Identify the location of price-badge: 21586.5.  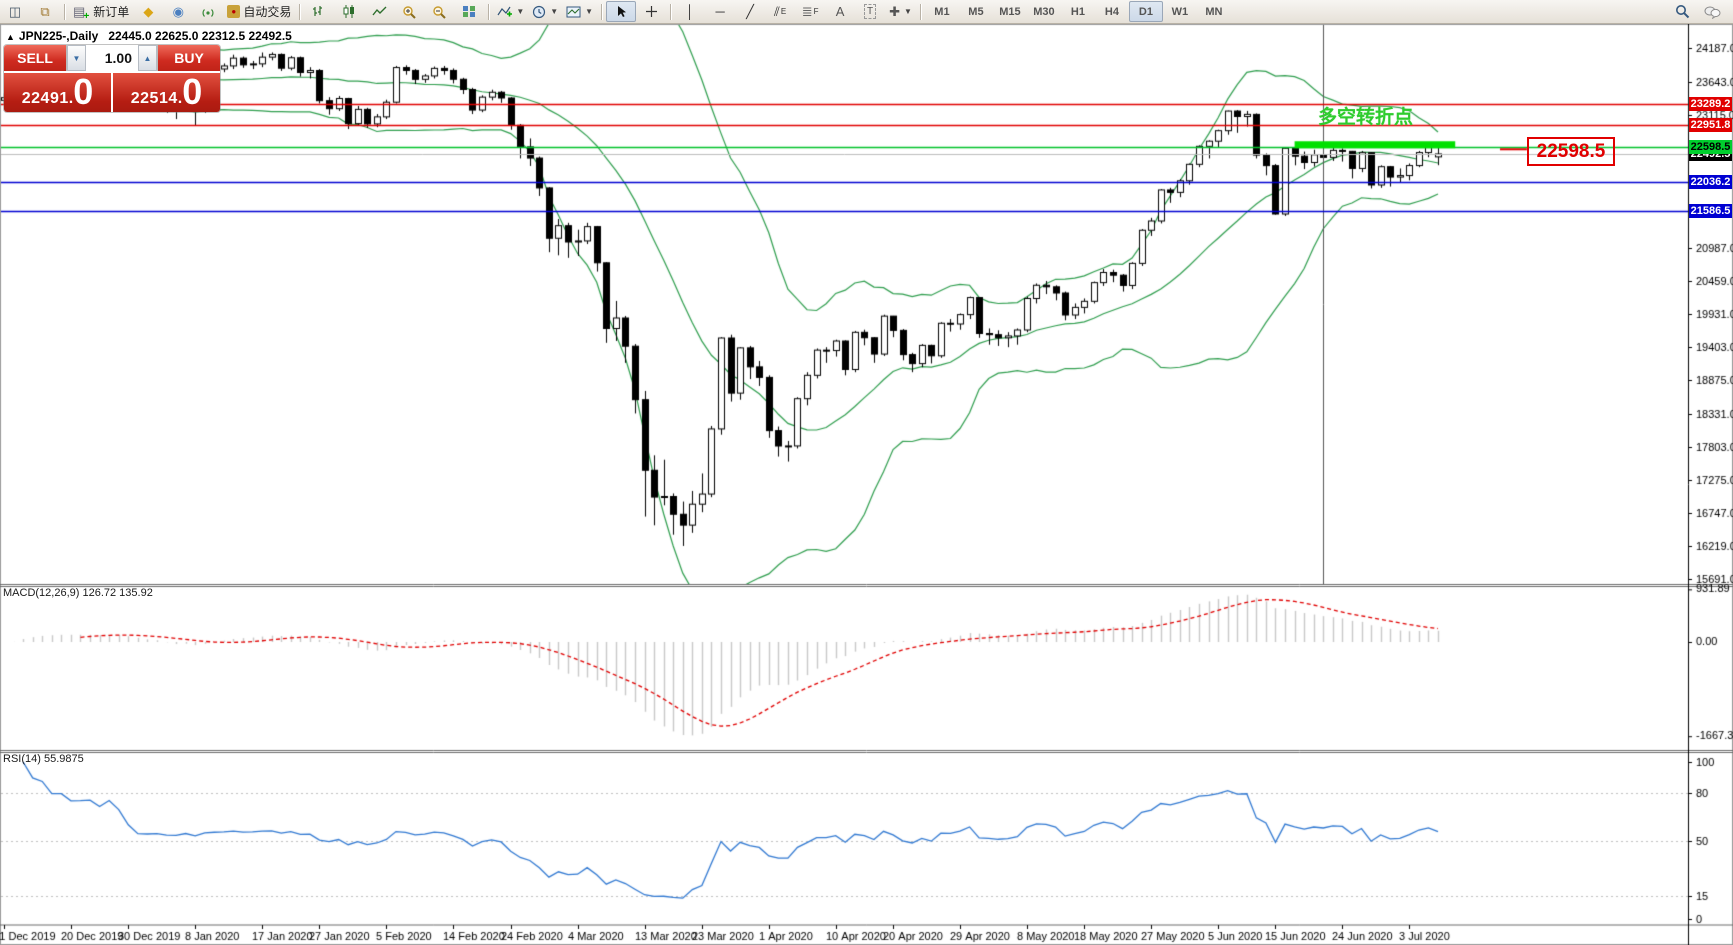
(1710, 211).